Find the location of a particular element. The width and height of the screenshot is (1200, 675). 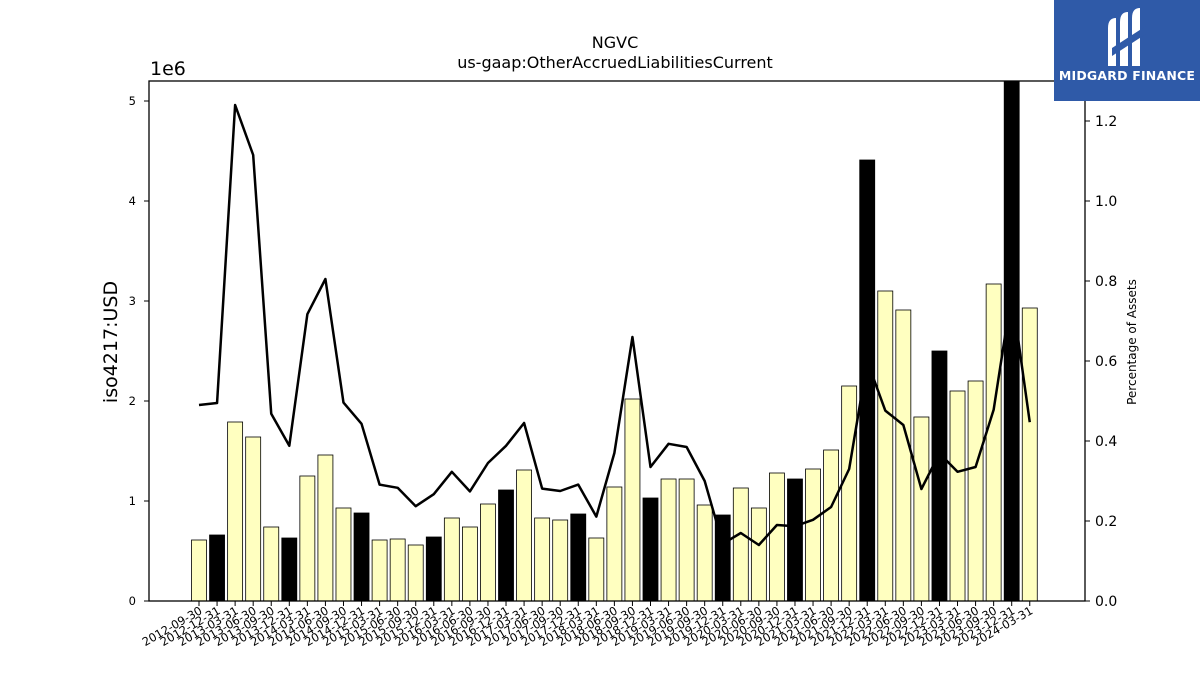

y-tick-label: 5 is located at coordinates (132, 101).